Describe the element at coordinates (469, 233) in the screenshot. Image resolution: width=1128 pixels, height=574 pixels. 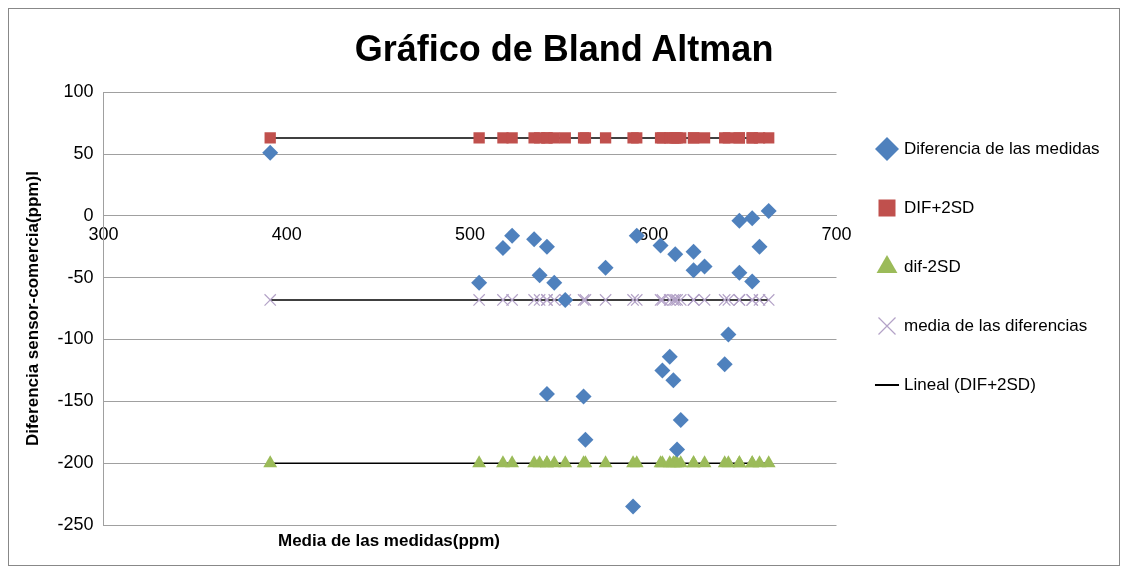
I see `x-tick-label: 500` at that location.